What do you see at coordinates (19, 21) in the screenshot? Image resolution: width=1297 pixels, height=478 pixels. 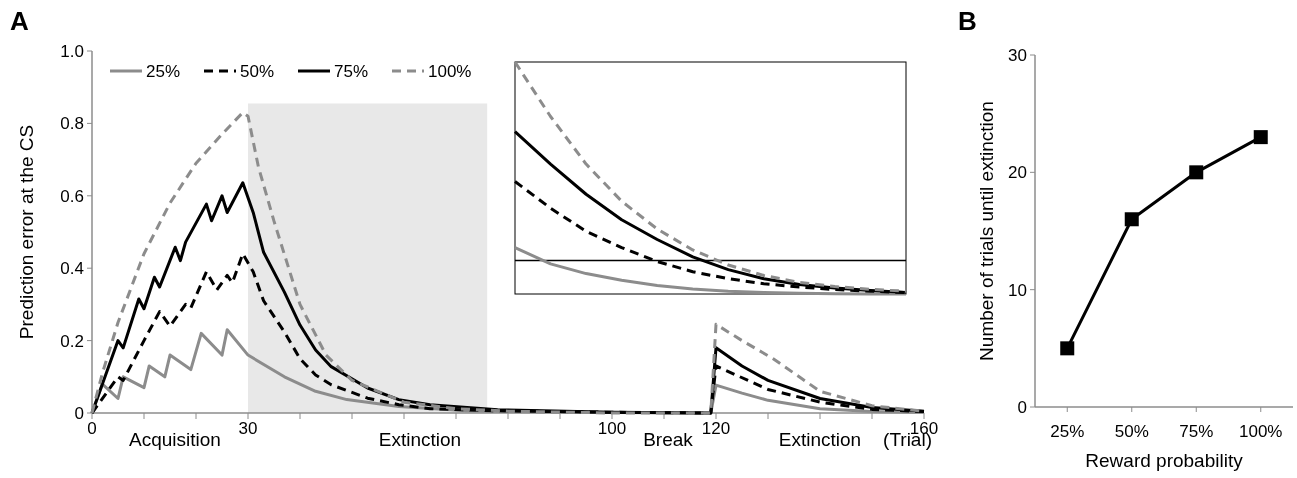 I see `chart-title: A` at bounding box center [19, 21].